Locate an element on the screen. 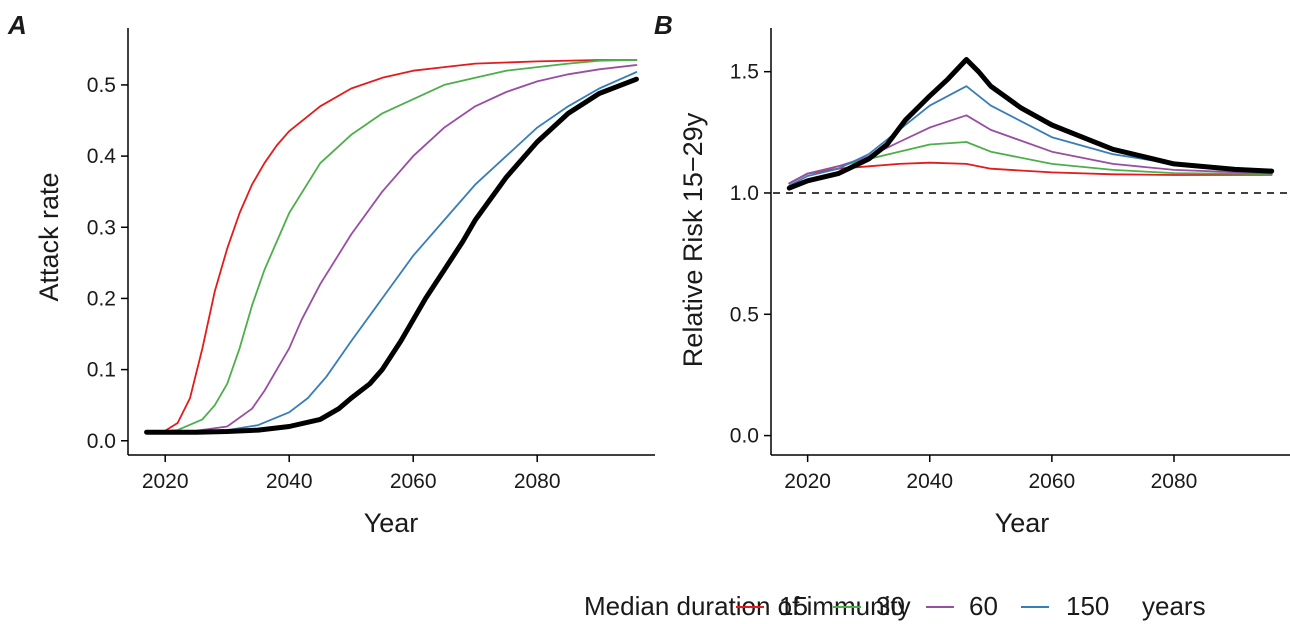 The height and width of the screenshot is (624, 1290). y-tick-label-b: 1.5 is located at coordinates (744, 72).